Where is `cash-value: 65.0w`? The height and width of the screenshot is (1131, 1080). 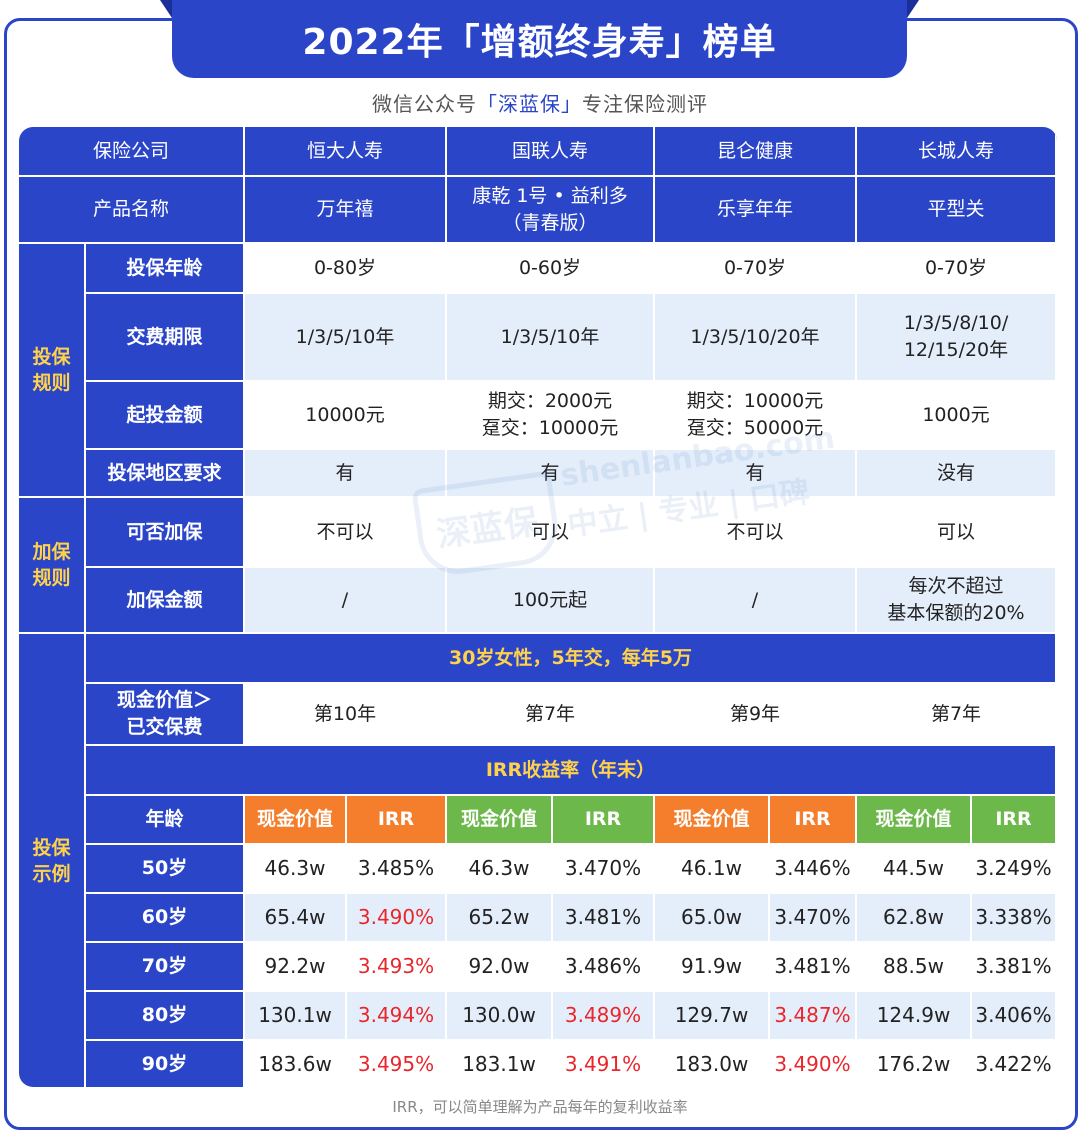
cash-value: 65.0w is located at coordinates (712, 918).